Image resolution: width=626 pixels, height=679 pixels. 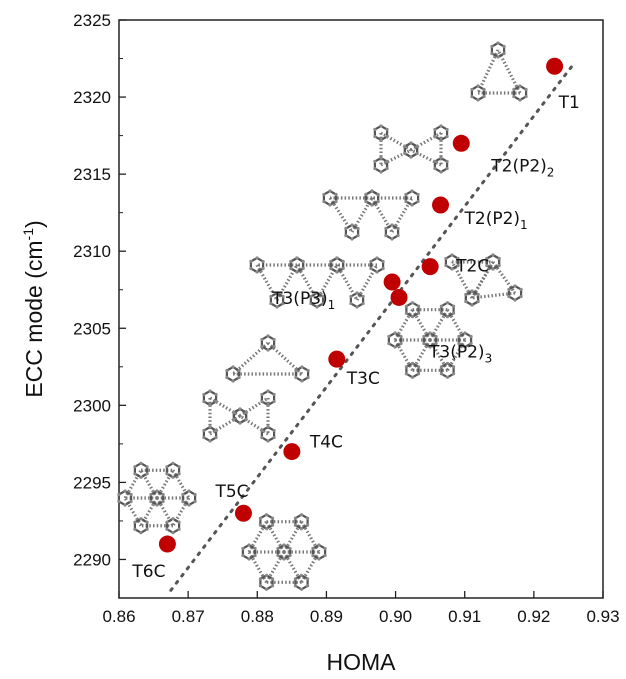 I want to click on point-label-sub: 2, so click(x=551, y=172).